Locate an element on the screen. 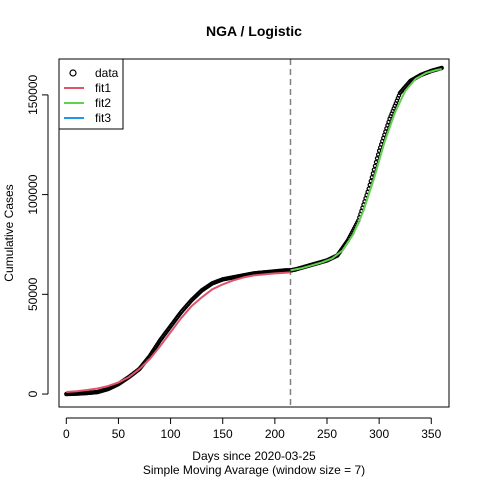 This screenshot has height=480, width=480. x-tick-label: 150 is located at coordinates (223, 434).